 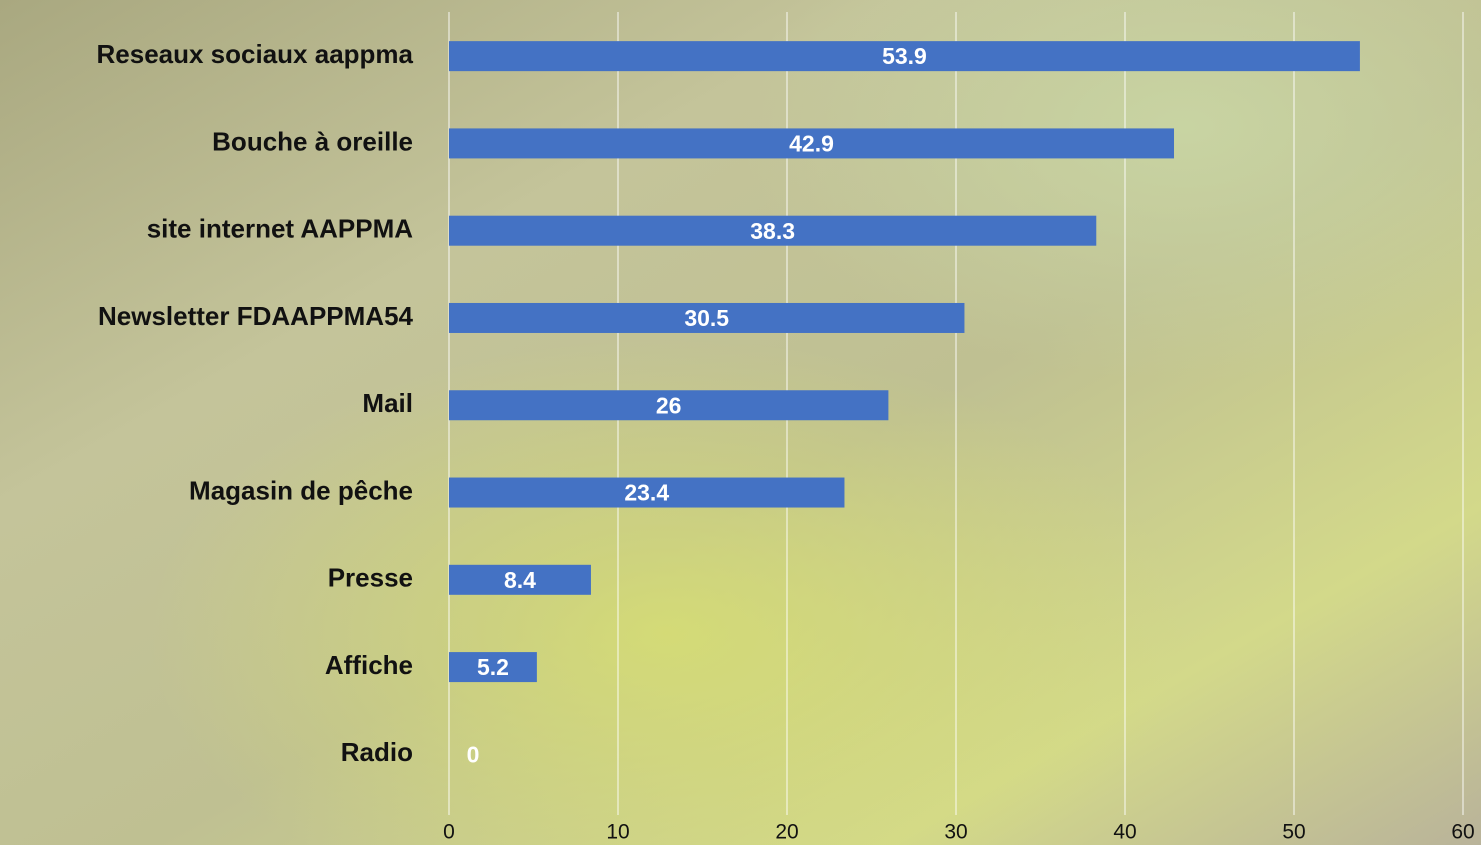 I want to click on y-tick-label: Affiche, so click(x=369, y=665).